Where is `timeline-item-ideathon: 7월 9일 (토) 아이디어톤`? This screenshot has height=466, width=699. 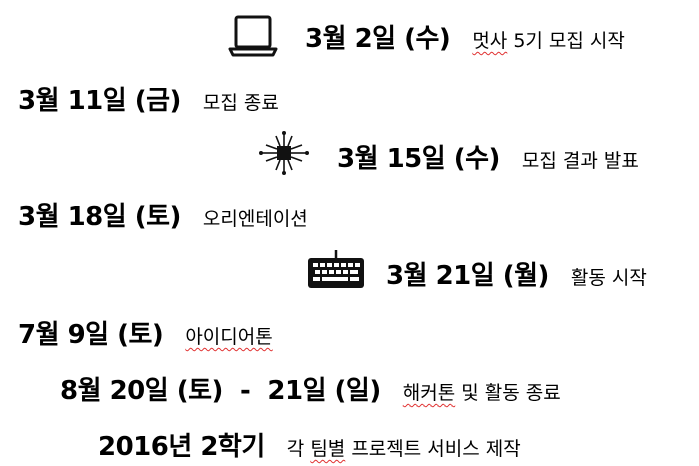 timeline-item-ideathon: 7월 9일 (토) 아이디어톤 is located at coordinates (145, 332).